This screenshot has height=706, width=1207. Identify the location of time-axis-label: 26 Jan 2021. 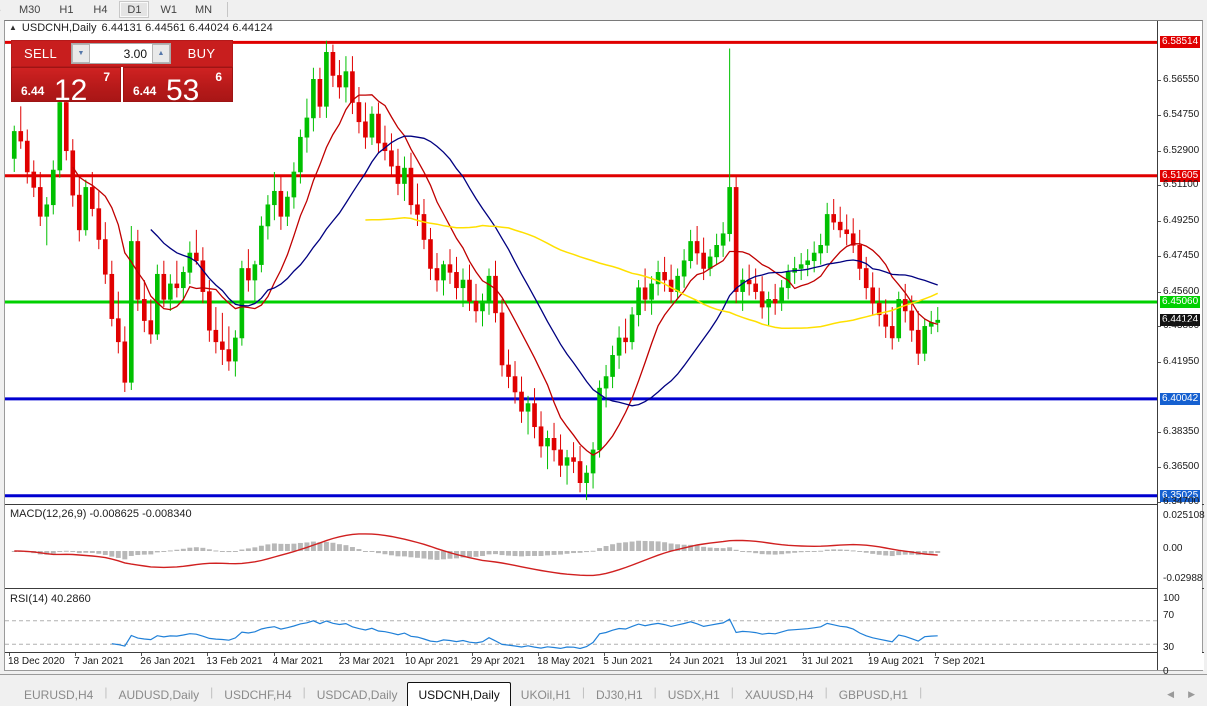
(168, 661).